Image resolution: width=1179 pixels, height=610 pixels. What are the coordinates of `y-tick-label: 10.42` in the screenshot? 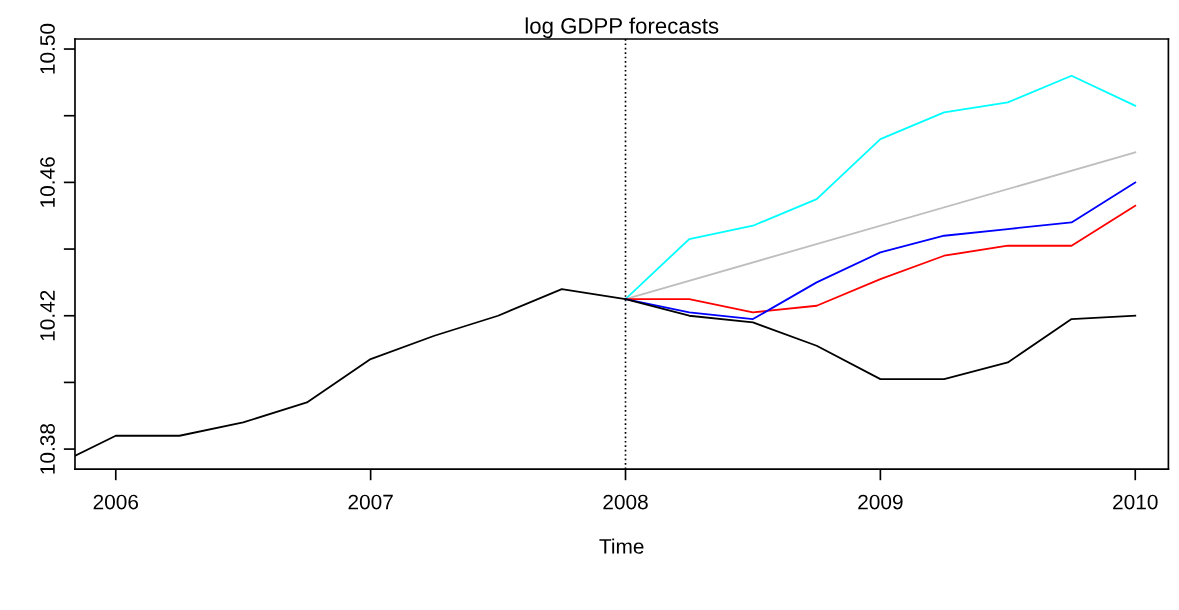 It's located at (47, 315).